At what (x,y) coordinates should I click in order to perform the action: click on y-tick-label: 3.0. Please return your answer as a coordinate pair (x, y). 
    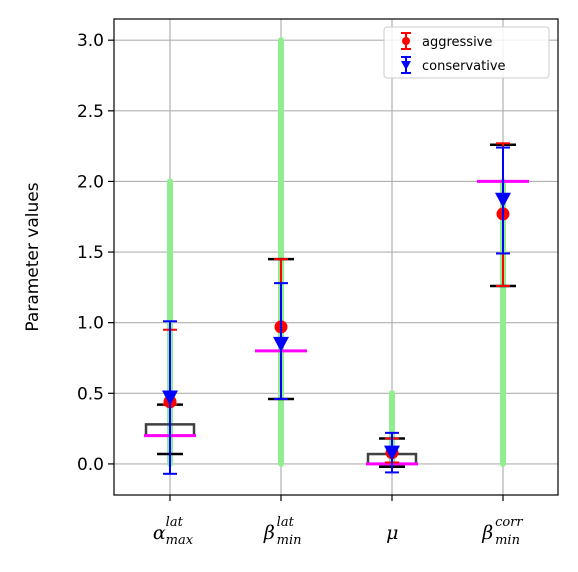
    Looking at the image, I should click on (90, 41).